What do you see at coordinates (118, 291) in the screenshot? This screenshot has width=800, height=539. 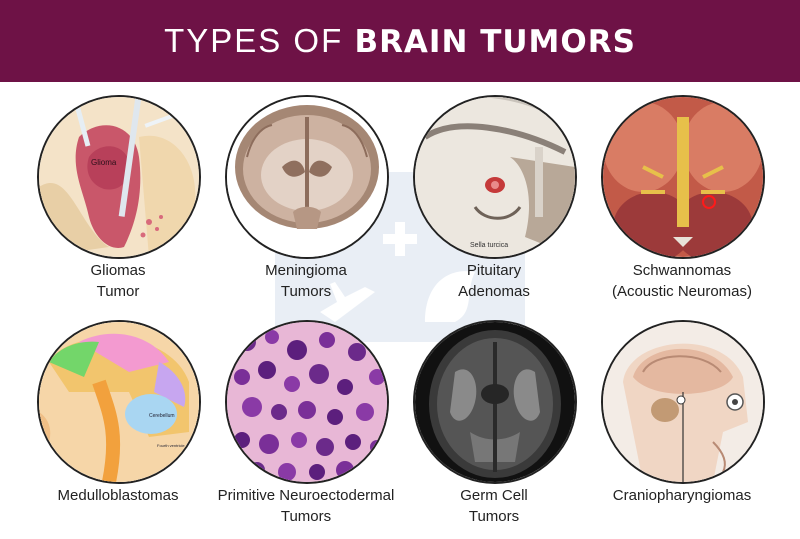 I see `label-line2: Tumor` at bounding box center [118, 291].